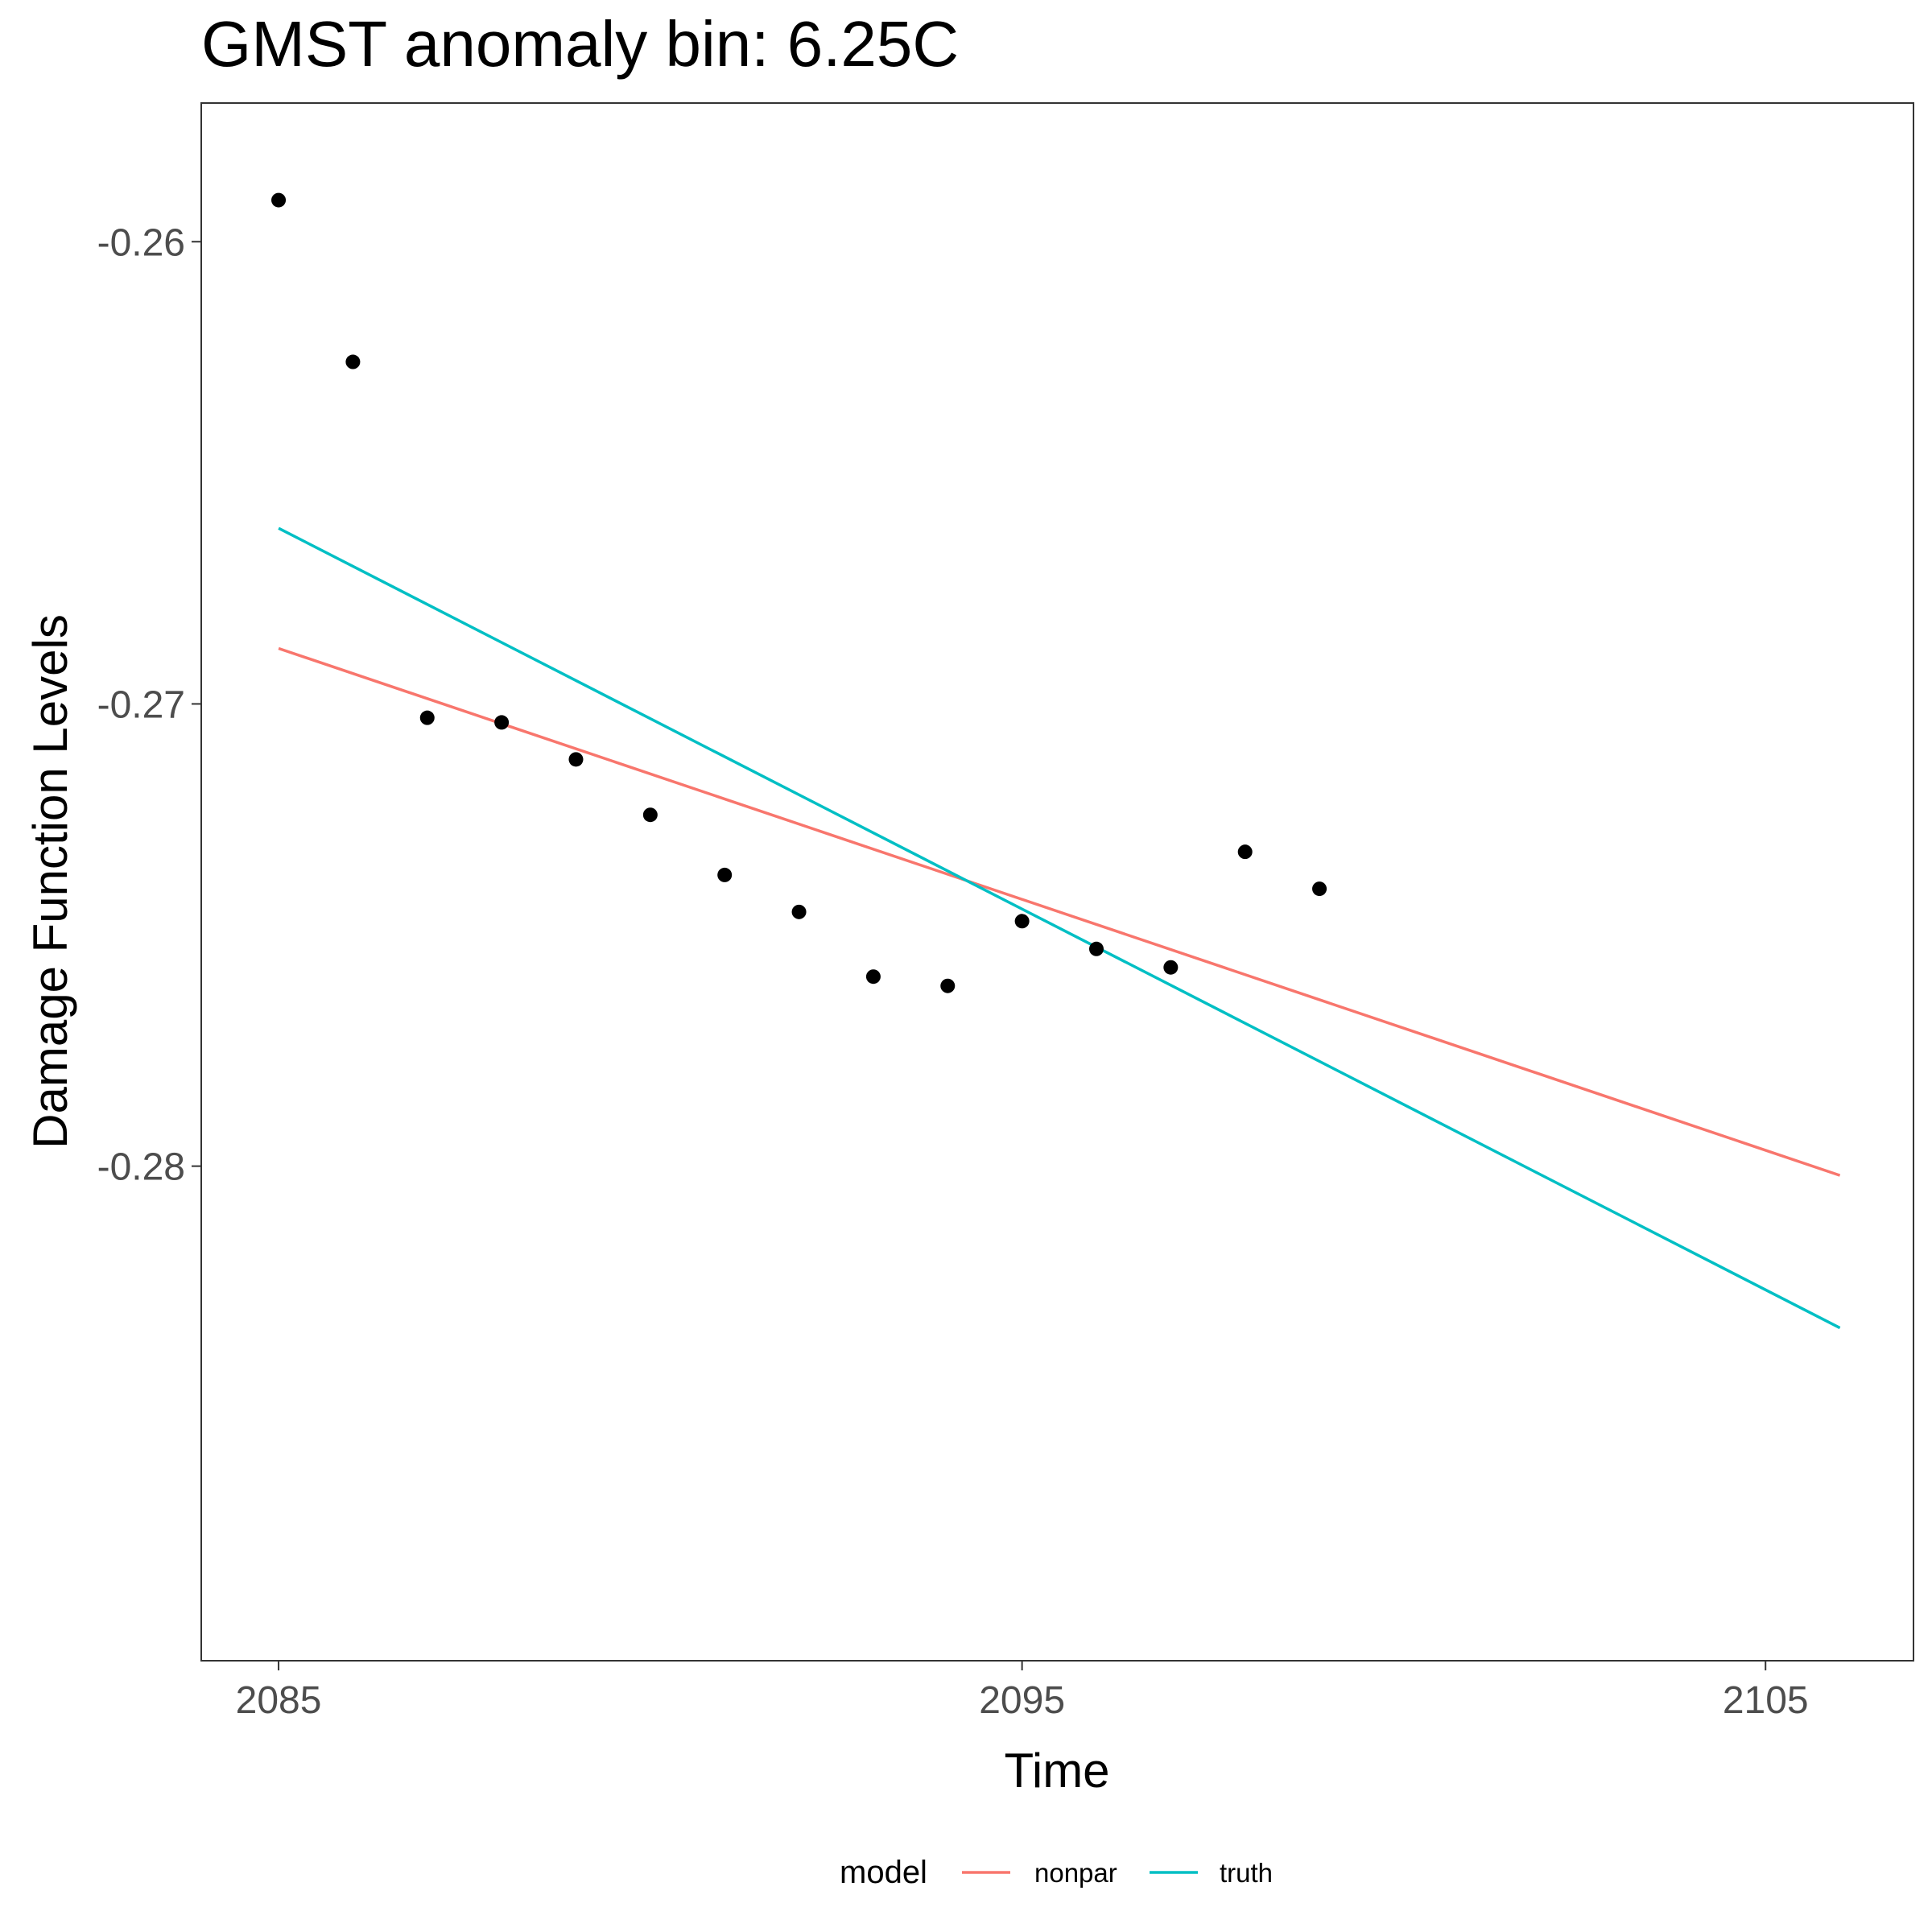 The image size is (1932, 1932). What do you see at coordinates (1056, 1771) in the screenshot?
I see `x-axis-title: Time` at bounding box center [1056, 1771].